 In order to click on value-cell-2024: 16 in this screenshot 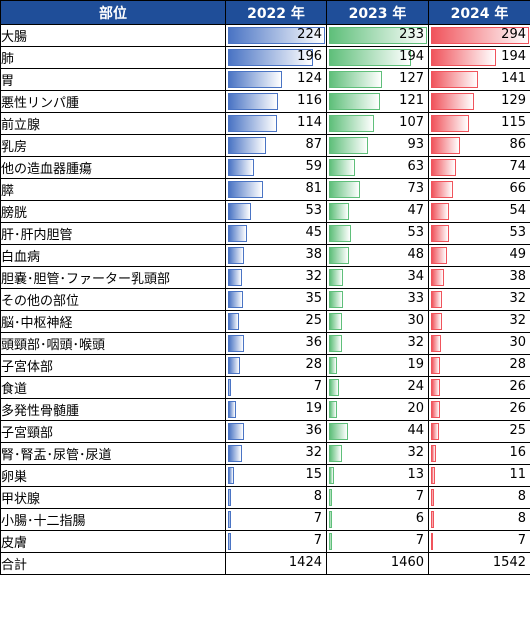, I will do `click(479, 453)`.